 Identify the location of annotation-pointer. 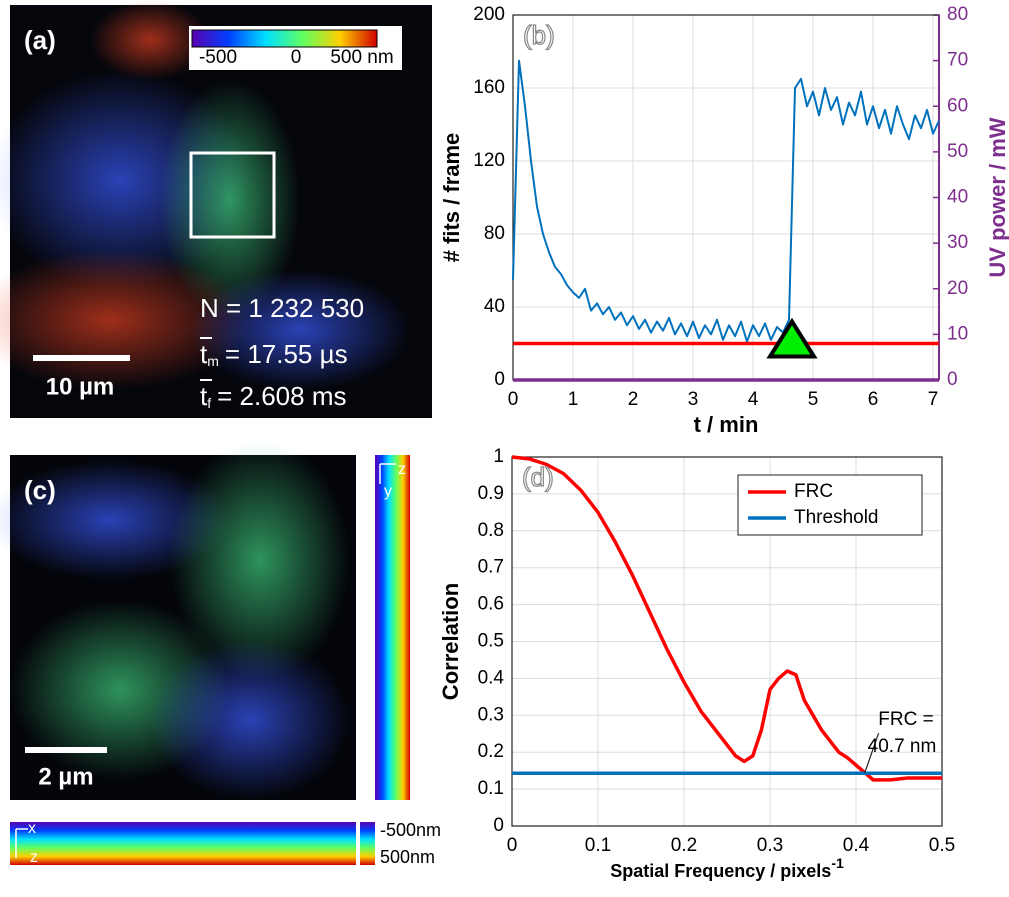
(872, 753).